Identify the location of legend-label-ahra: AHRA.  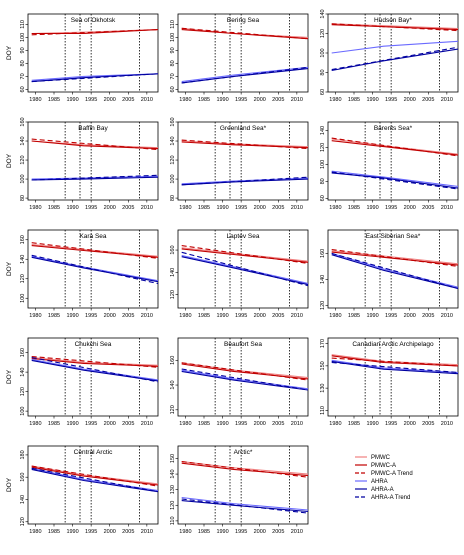
(379, 482).